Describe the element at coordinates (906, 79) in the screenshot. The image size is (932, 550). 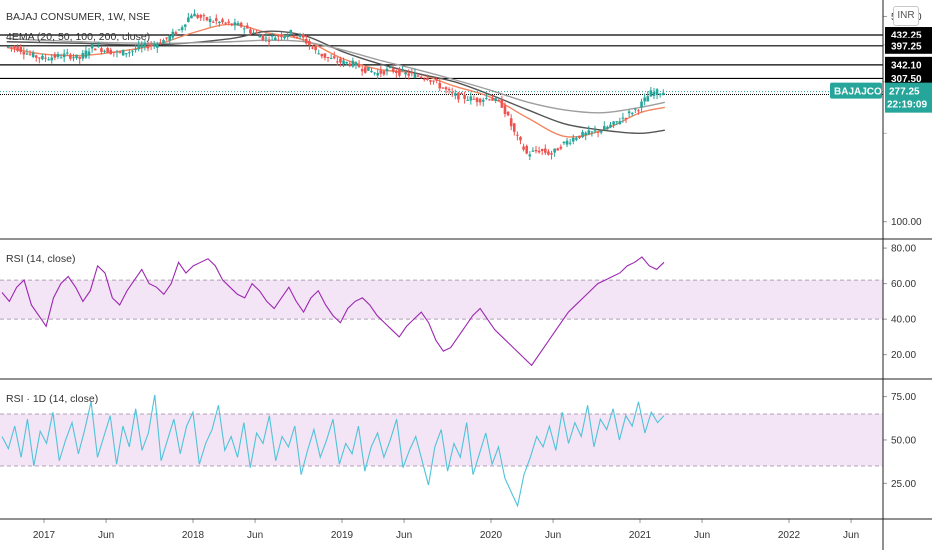
I see `level-price-tag-label: 307.50` at that location.